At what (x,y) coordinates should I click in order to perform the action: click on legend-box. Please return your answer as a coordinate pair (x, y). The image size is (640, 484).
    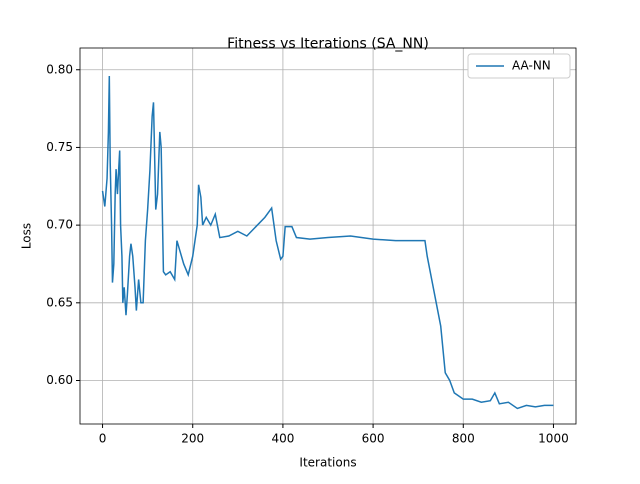
    Looking at the image, I should click on (519, 66).